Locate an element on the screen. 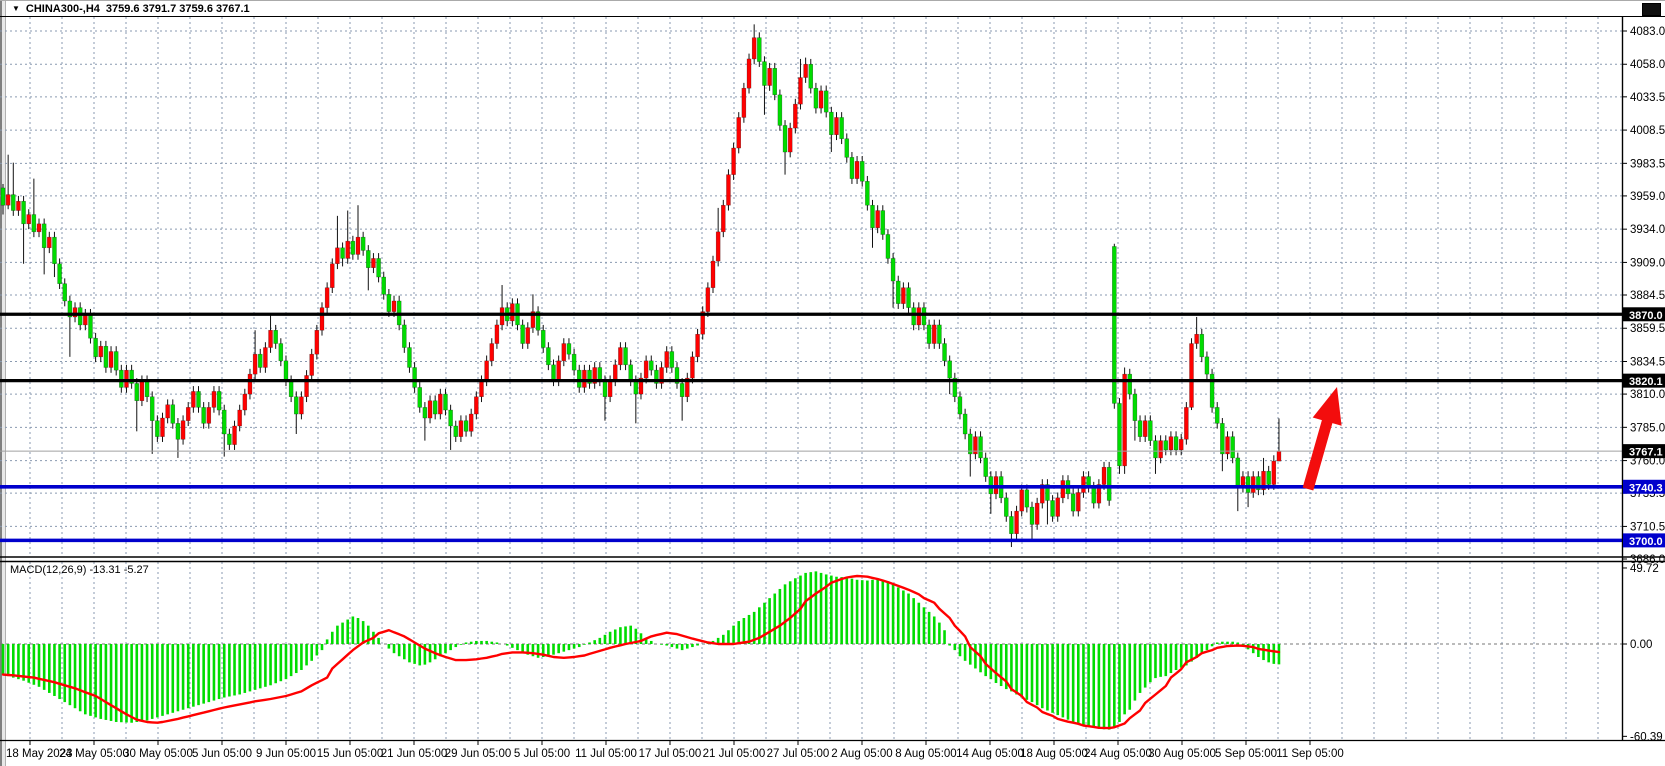 The width and height of the screenshot is (1665, 766). time-axis-label: 15 Jun 05:00 is located at coordinates (350, 754).